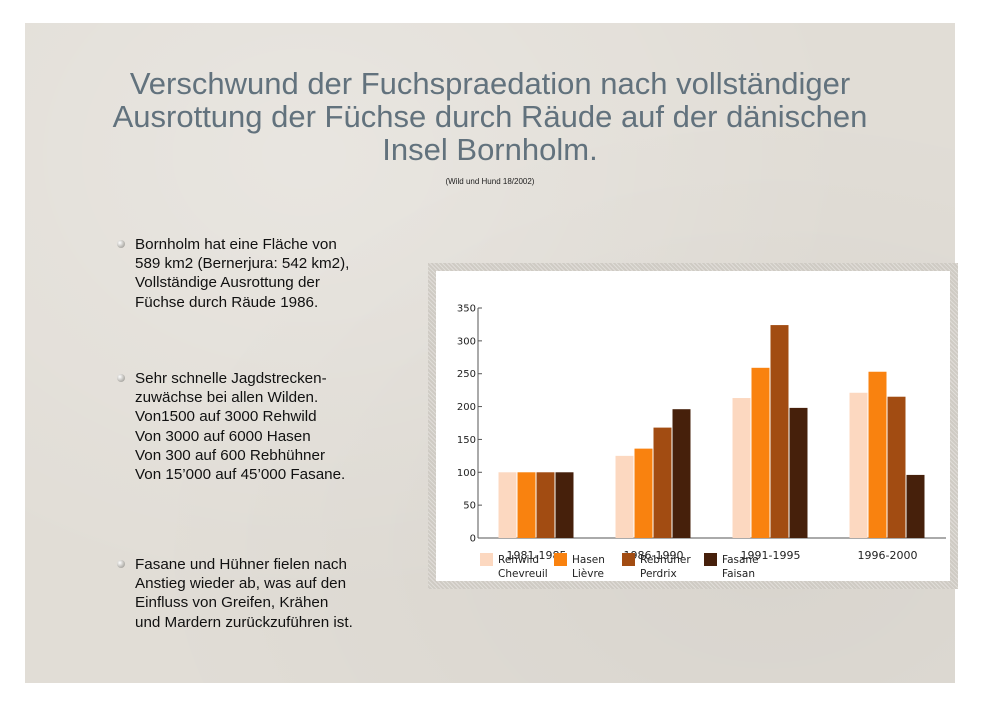 This screenshot has height=707, width=1000. I want to click on legend-label: Rebhüner, so click(665, 560).